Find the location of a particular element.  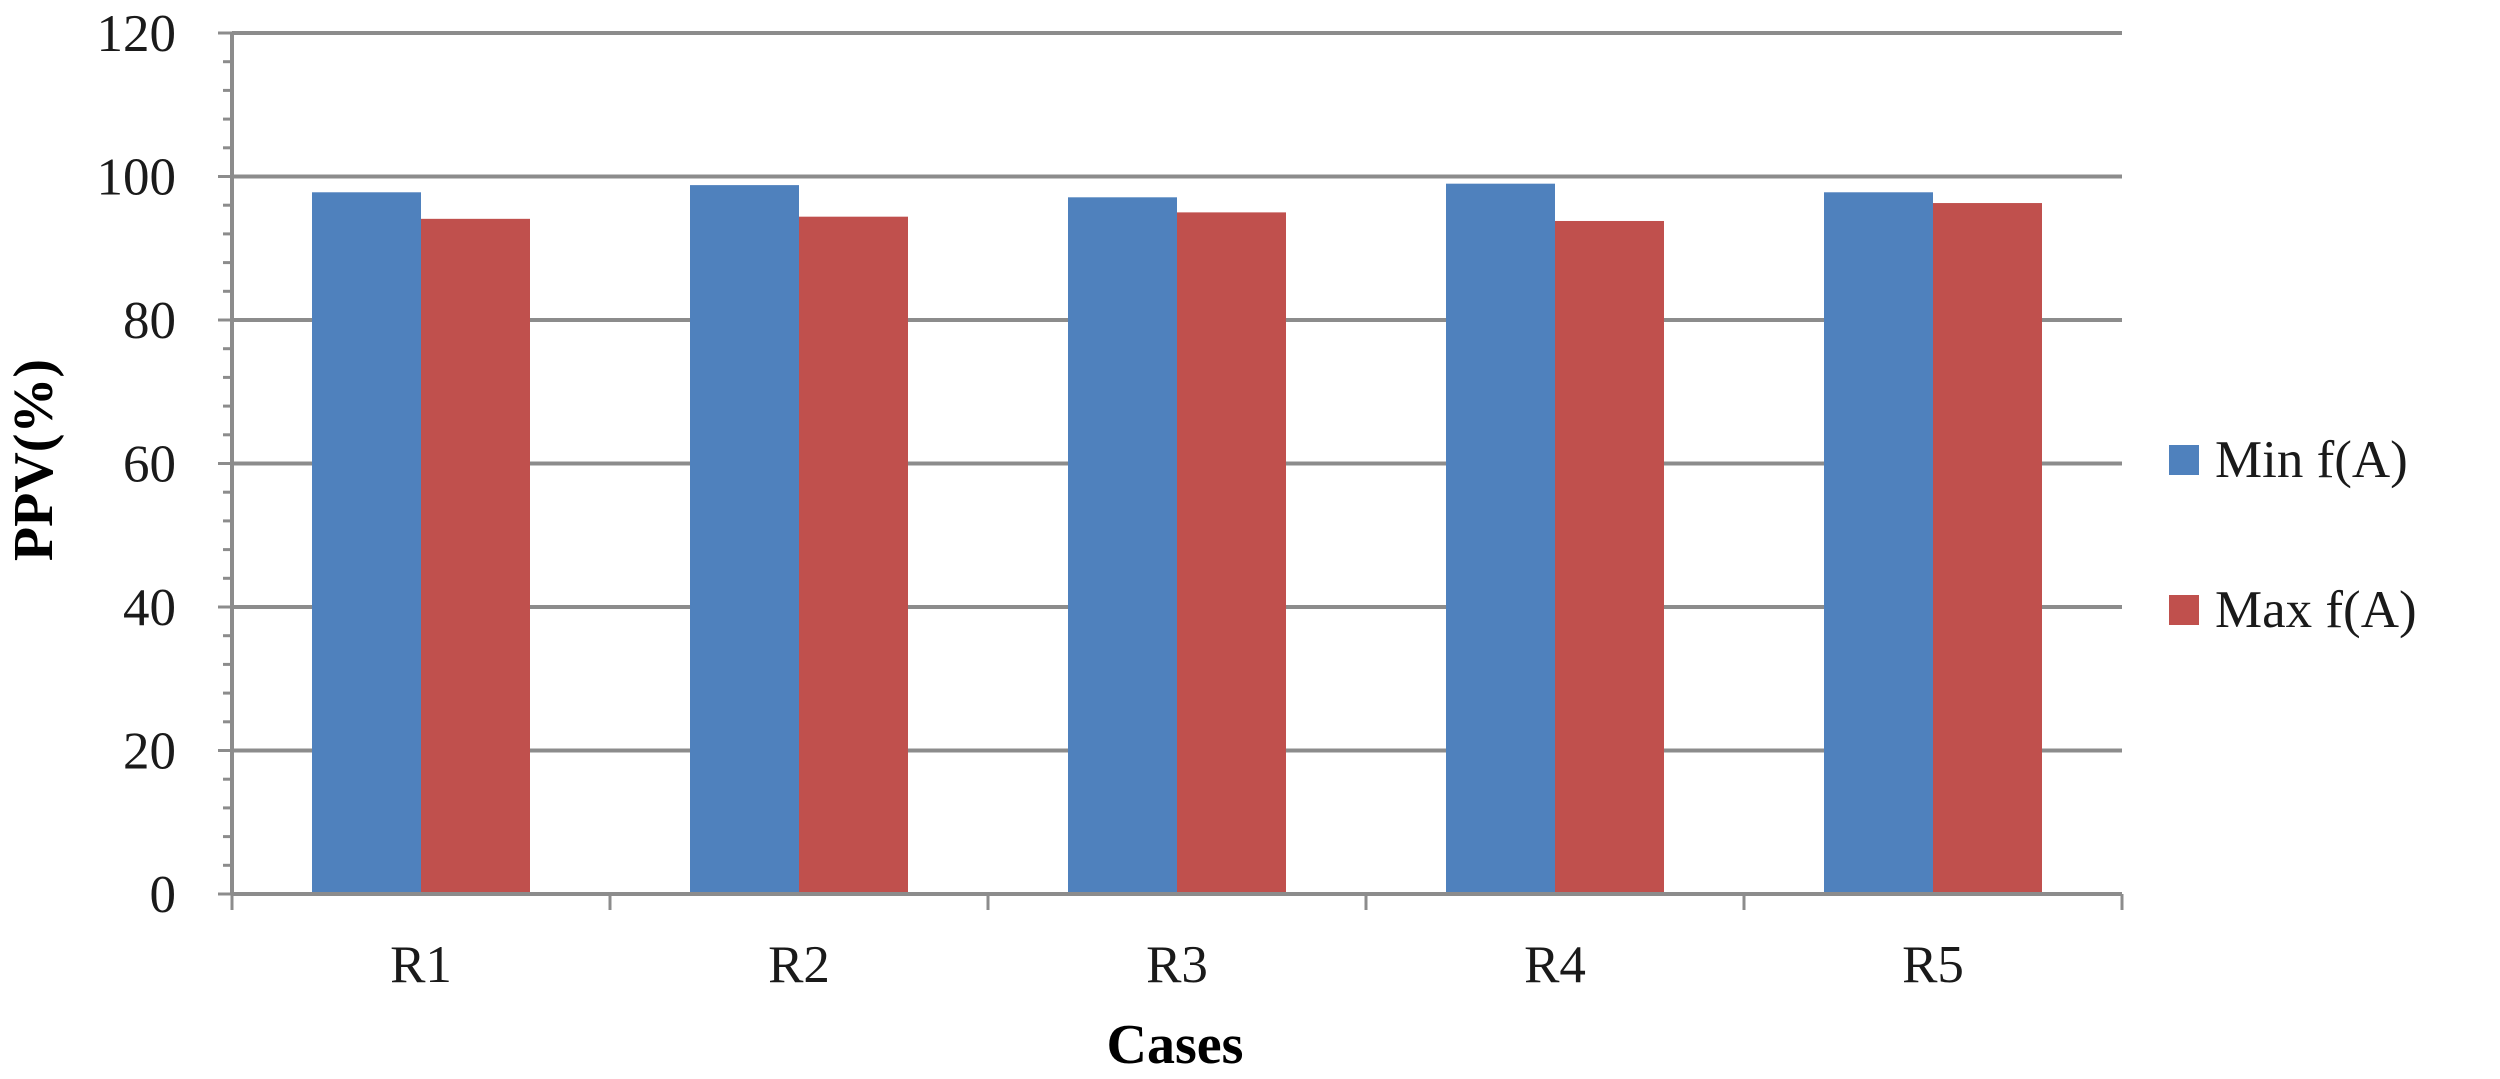

y-tick-label-20: 20 is located at coordinates (149, 752).